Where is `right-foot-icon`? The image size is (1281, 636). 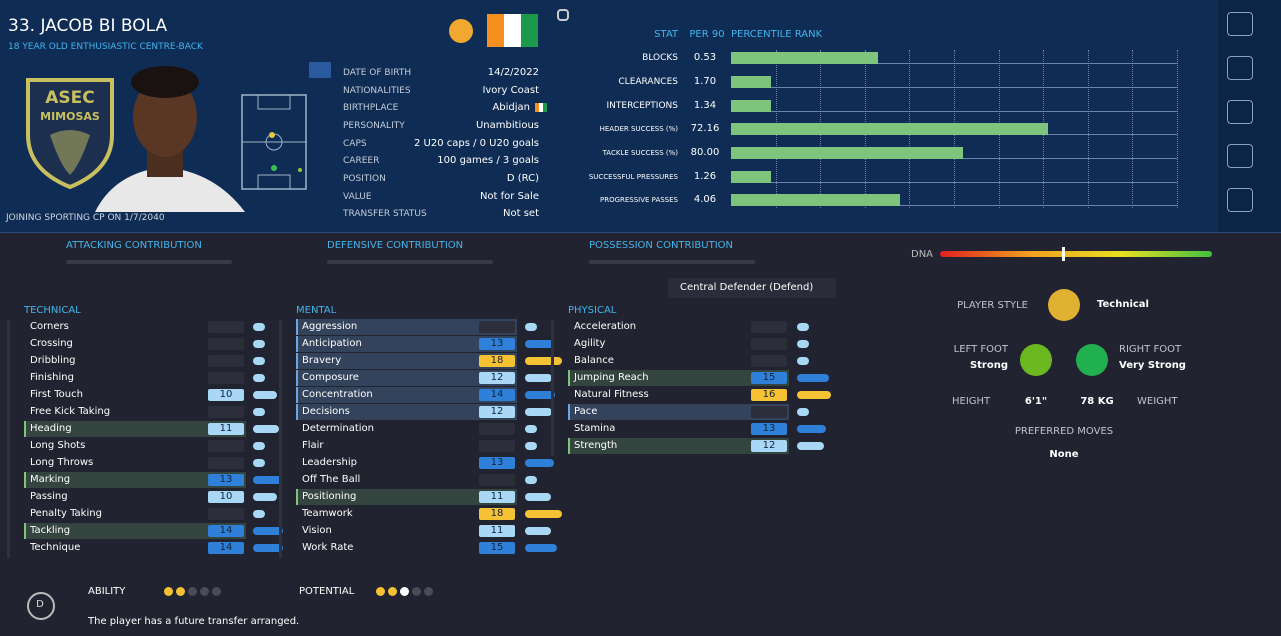 right-foot-icon is located at coordinates (1092, 360).